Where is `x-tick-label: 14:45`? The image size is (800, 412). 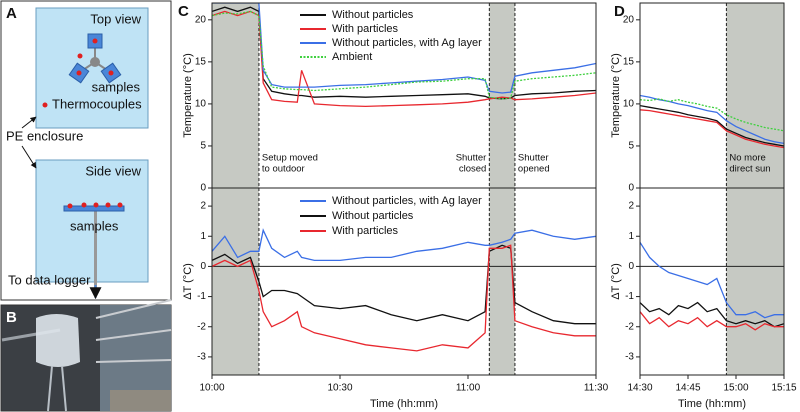
x-tick-label: 14:45 is located at coordinates (687, 388).